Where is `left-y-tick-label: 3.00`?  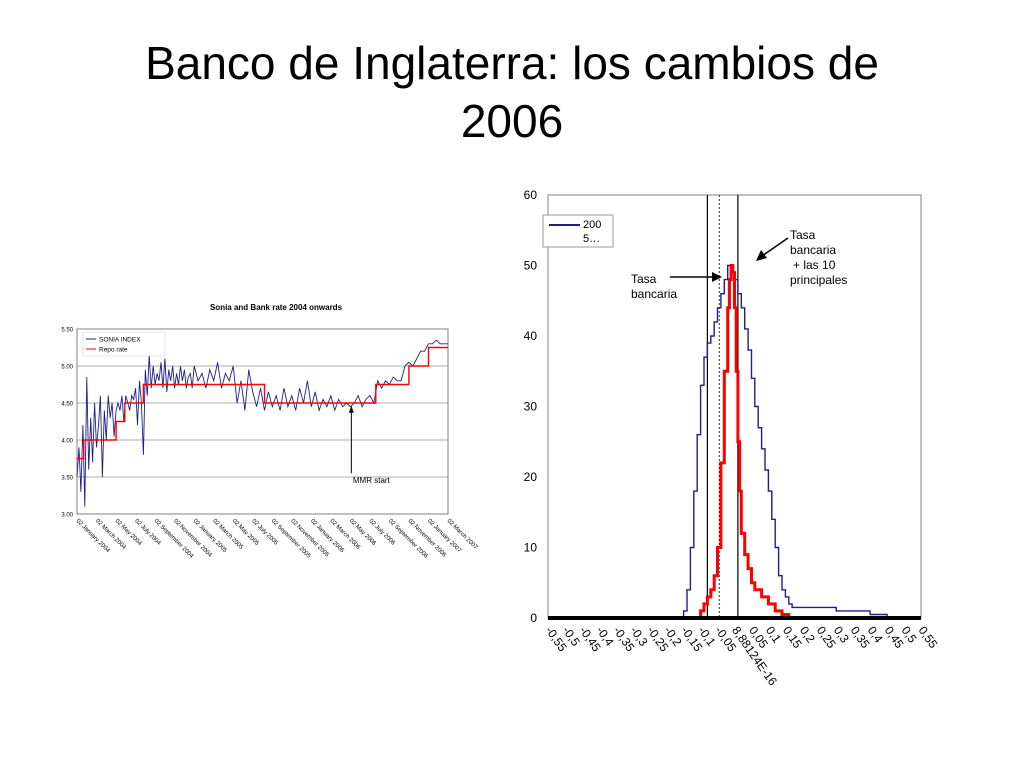 left-y-tick-label: 3.00 is located at coordinates (67, 516).